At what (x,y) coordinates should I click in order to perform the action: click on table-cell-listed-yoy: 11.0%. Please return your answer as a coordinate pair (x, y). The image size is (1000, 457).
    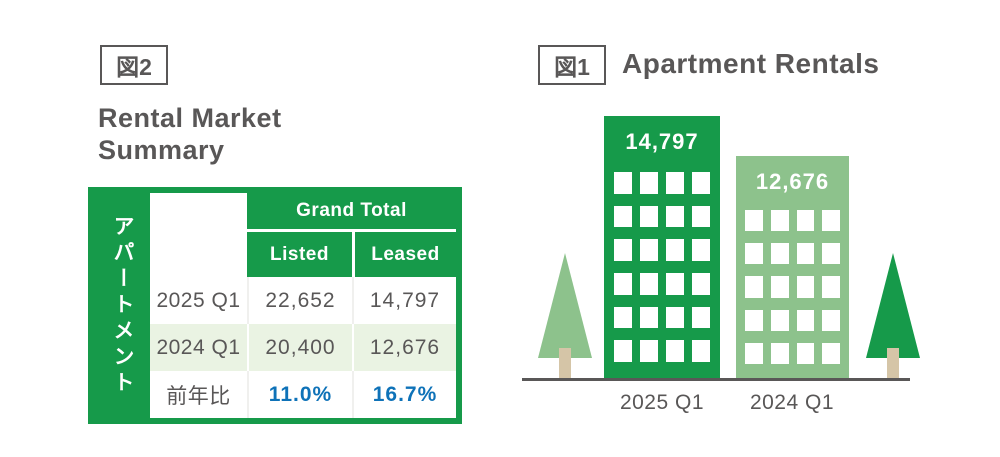
    Looking at the image, I should click on (299, 394).